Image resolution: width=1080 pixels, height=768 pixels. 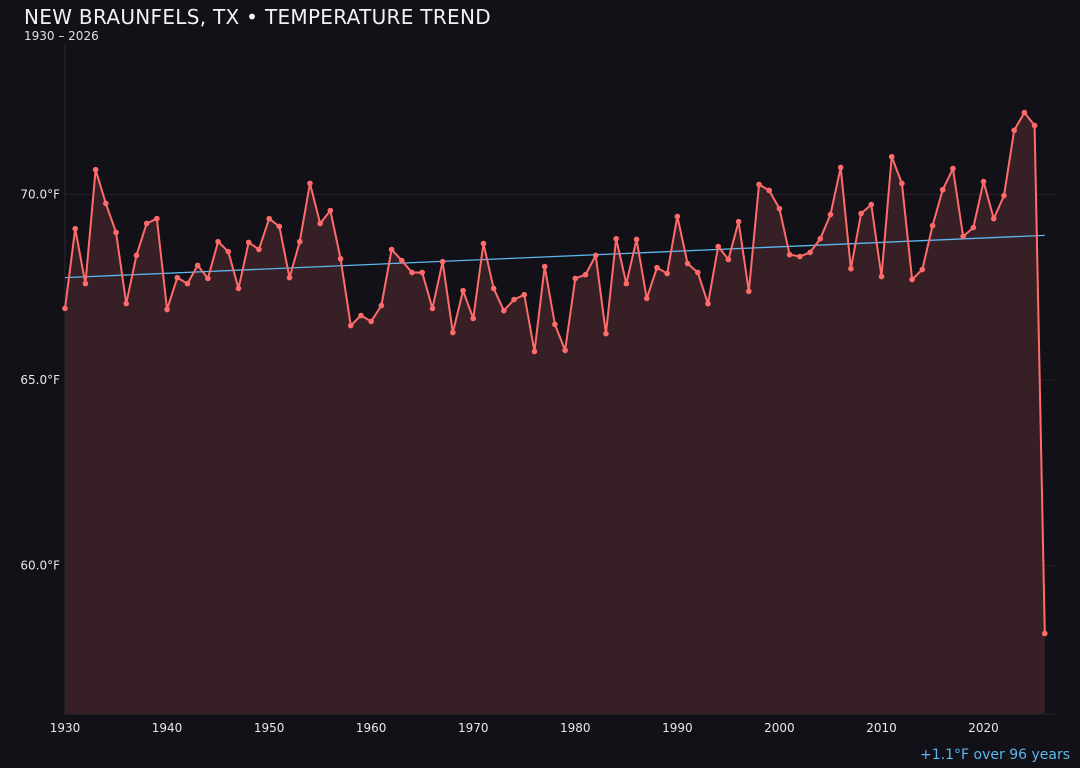 What do you see at coordinates (995, 755) in the screenshot?
I see `trend-annotation: +1.1°F over 96 years` at bounding box center [995, 755].